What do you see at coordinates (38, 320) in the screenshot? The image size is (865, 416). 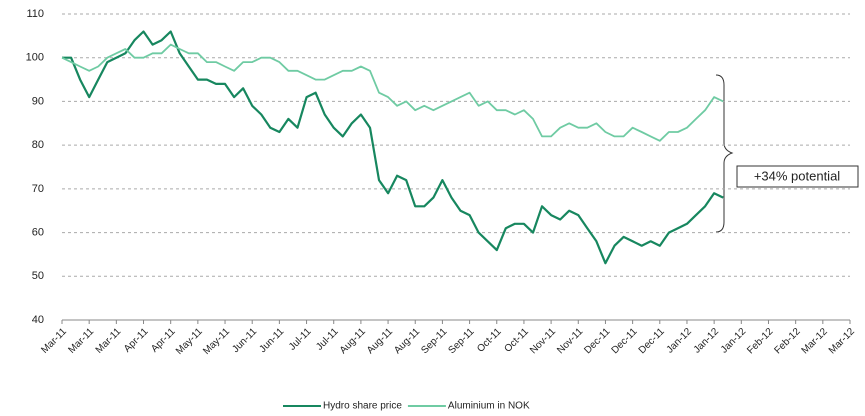 I see `y-tick-label: 40` at bounding box center [38, 320].